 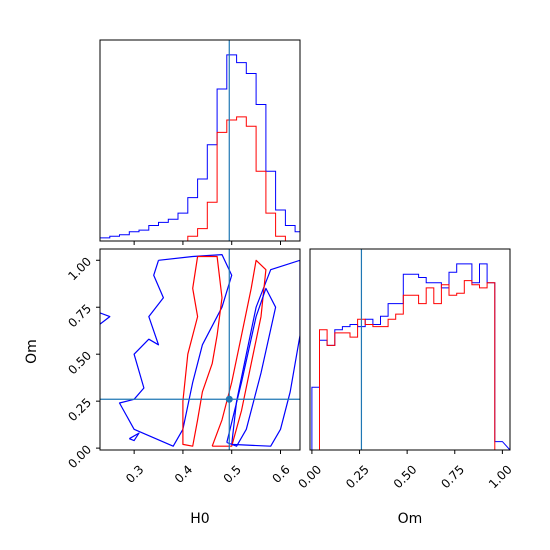 I want to click on x-axis-label: Om, so click(x=410, y=519).